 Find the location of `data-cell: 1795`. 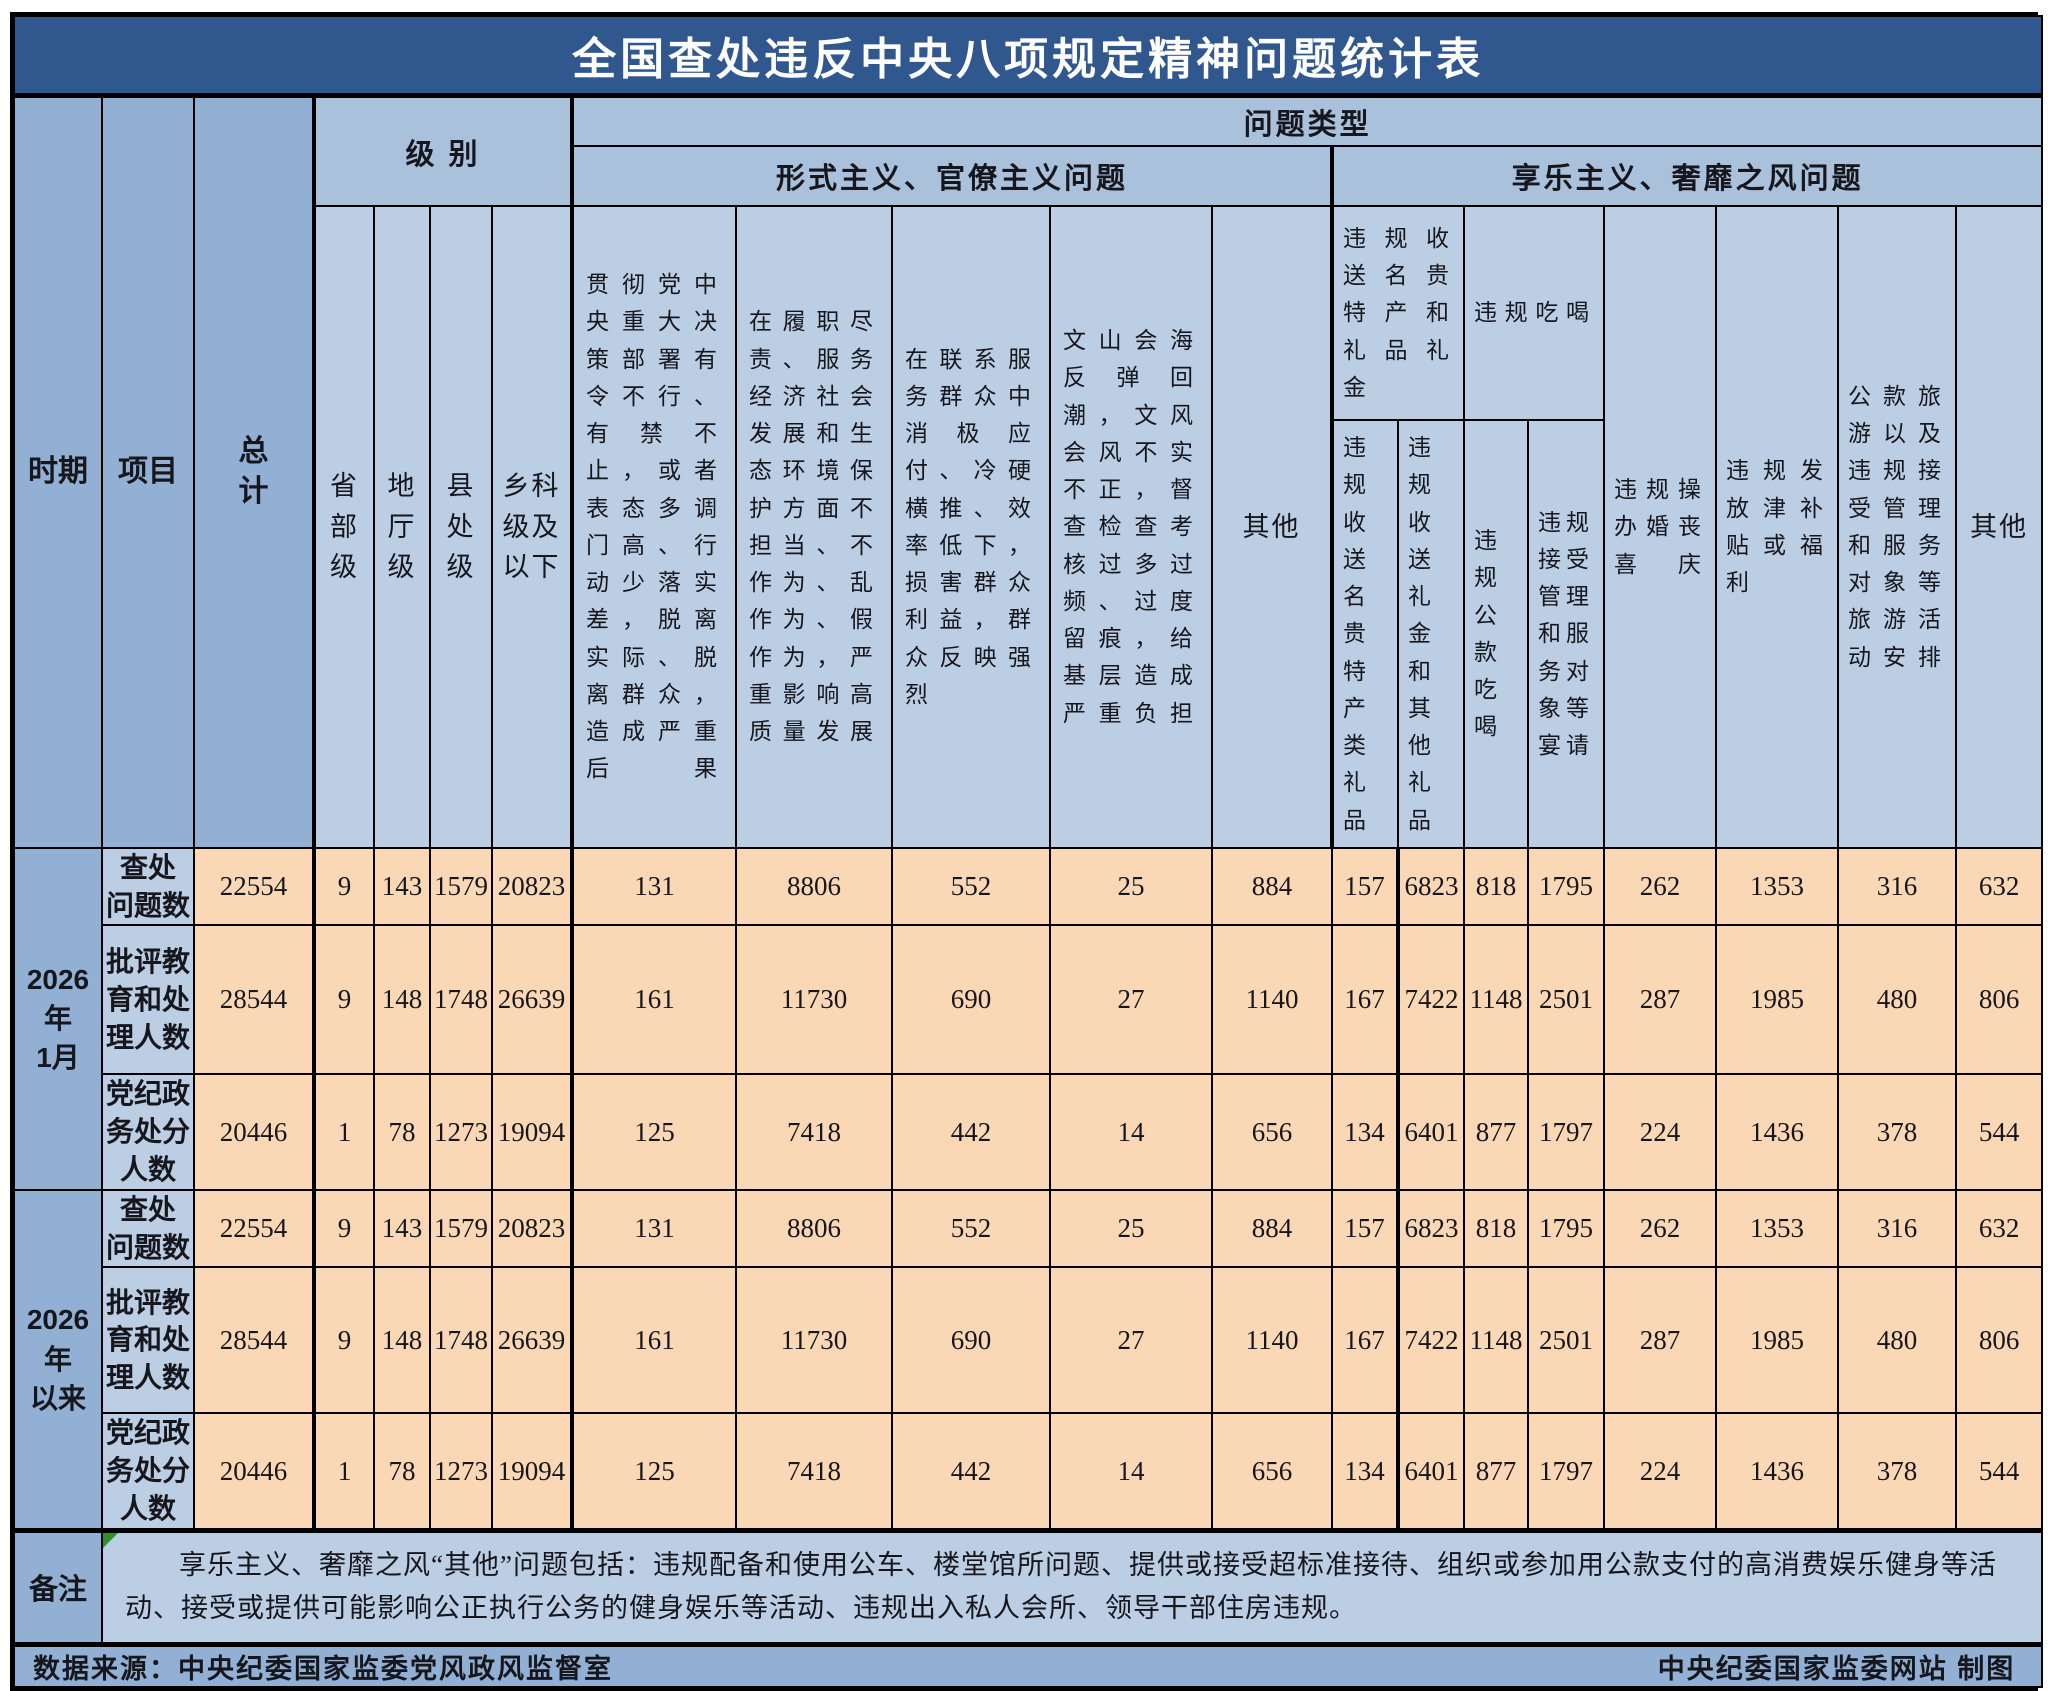

data-cell: 1795 is located at coordinates (1566, 886).